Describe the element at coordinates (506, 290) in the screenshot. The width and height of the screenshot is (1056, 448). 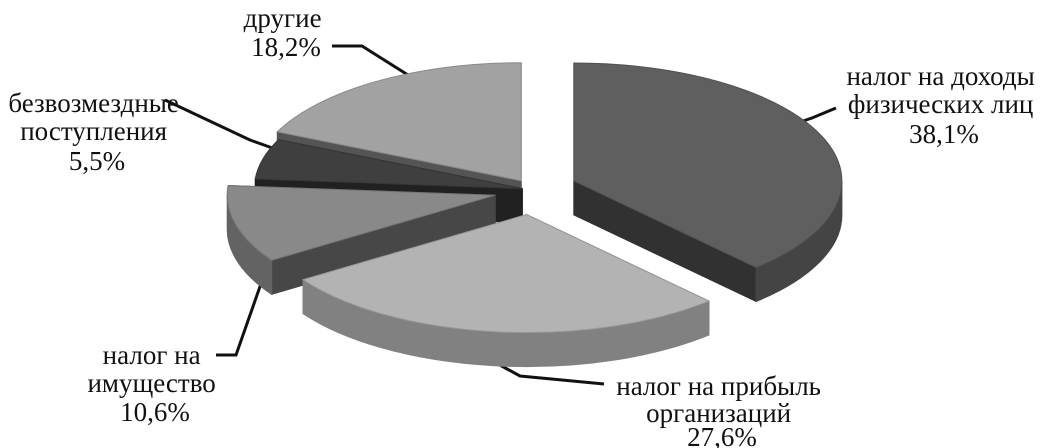
I see `slice-pribyl` at that location.